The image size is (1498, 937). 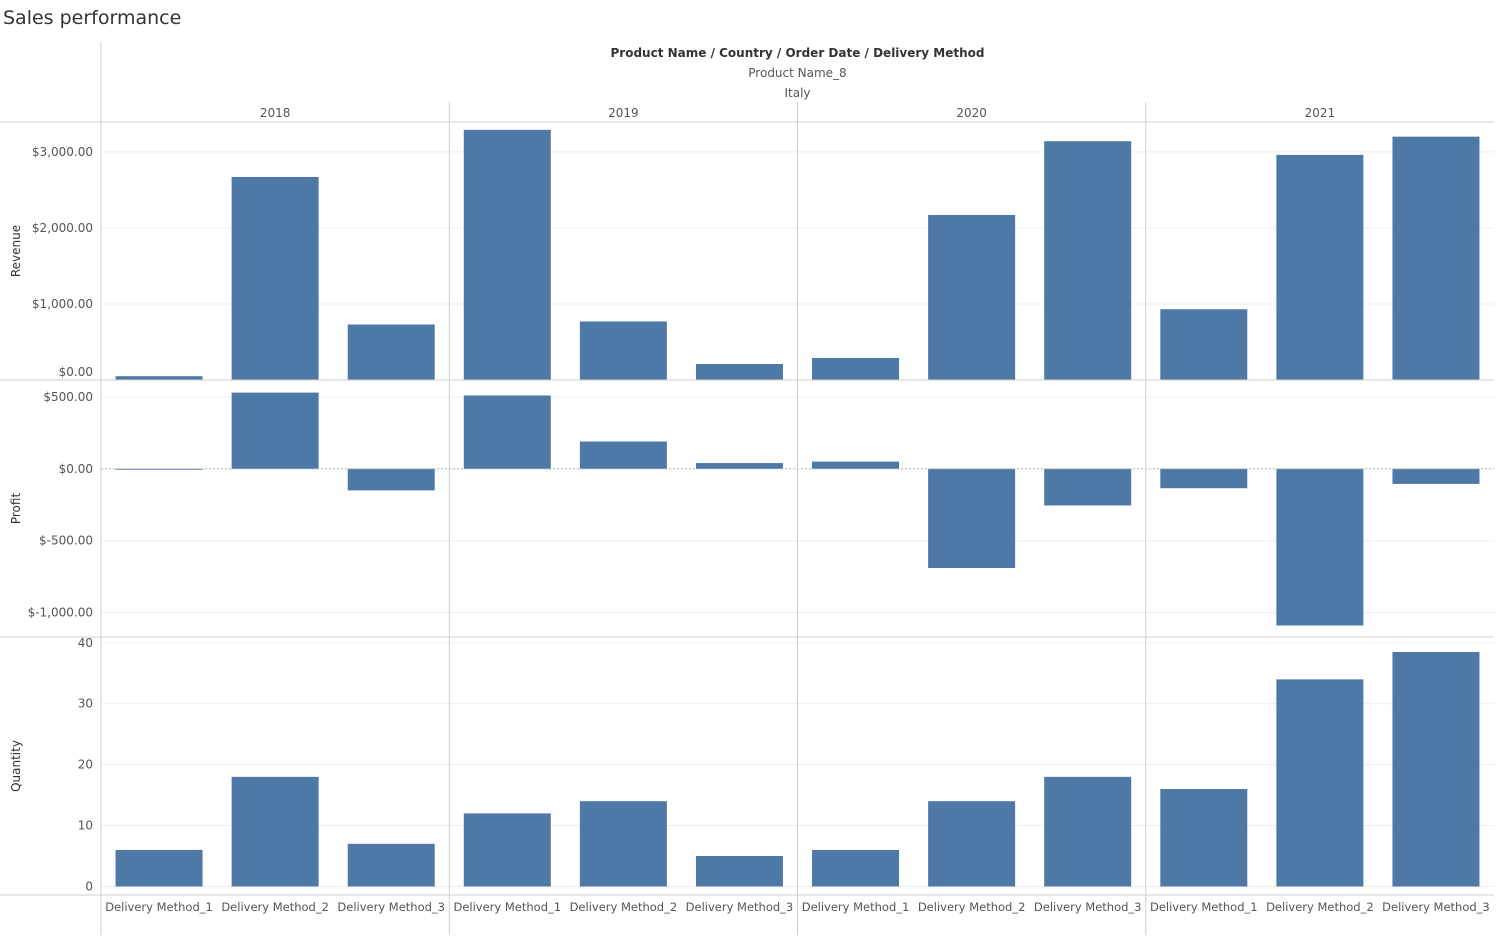 I want to click on axis-title-profit: Profit, so click(x=16, y=509).